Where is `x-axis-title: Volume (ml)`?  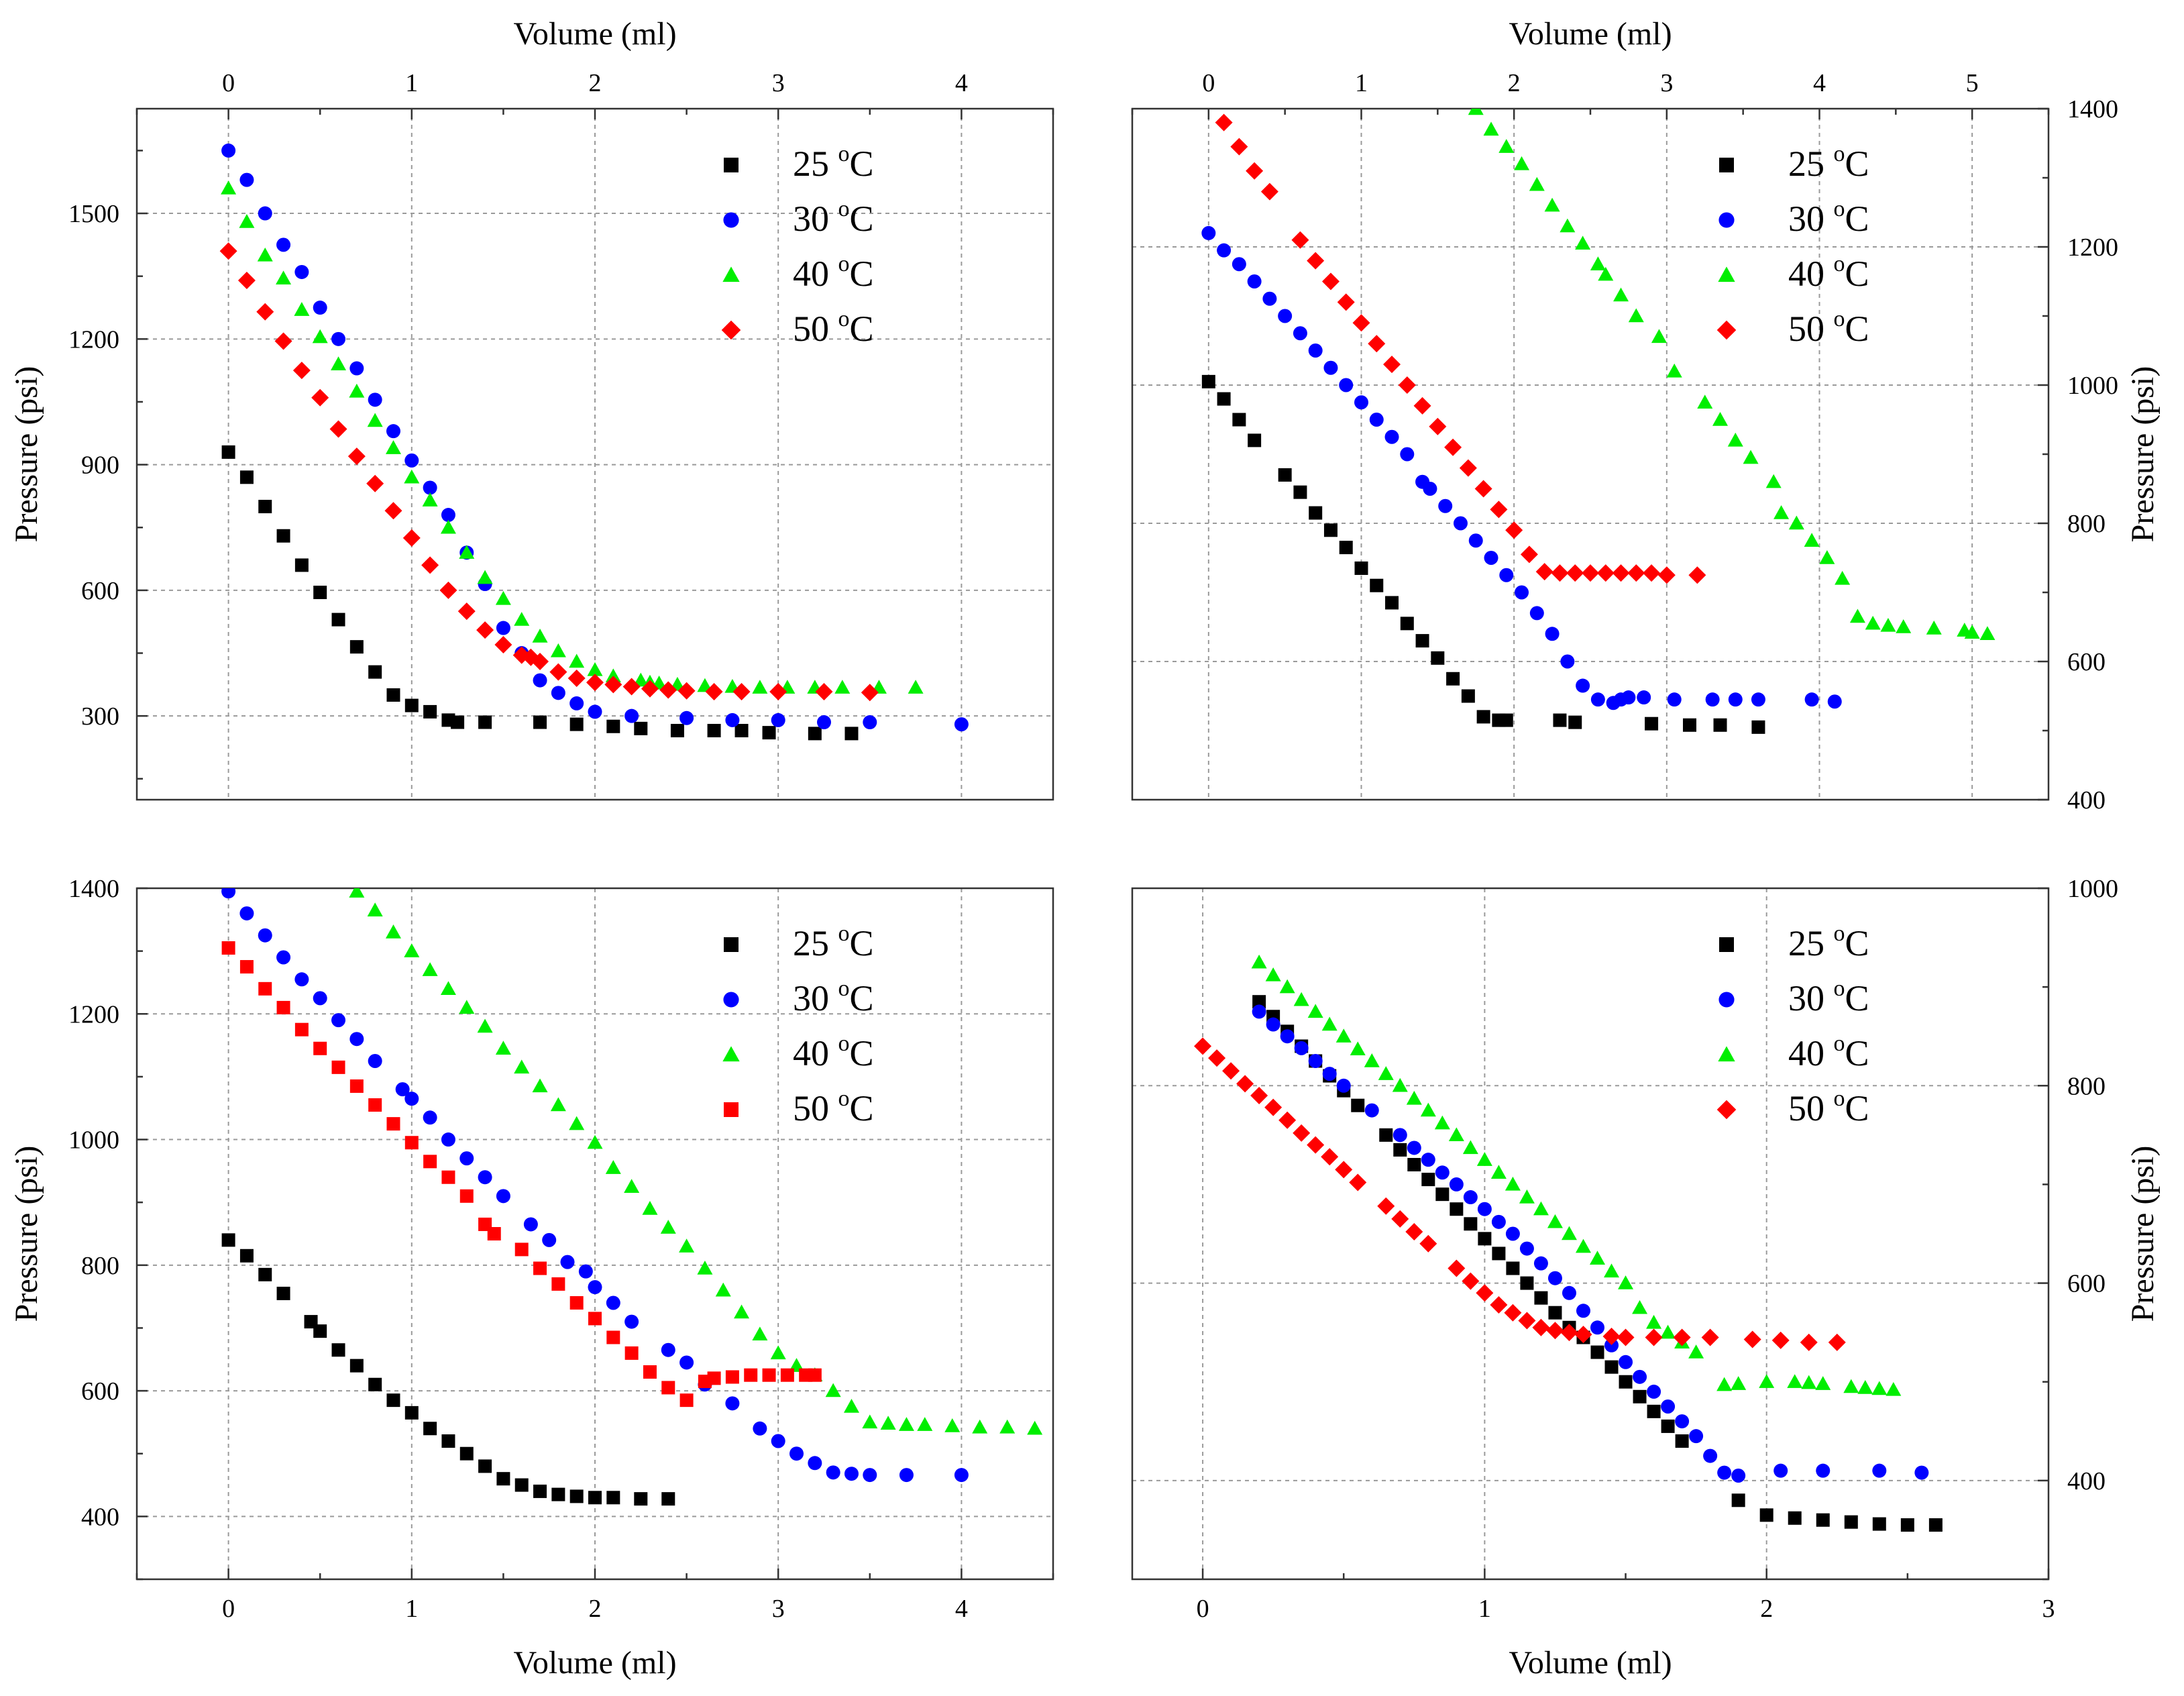
x-axis-title: Volume (ml) is located at coordinates (1591, 34).